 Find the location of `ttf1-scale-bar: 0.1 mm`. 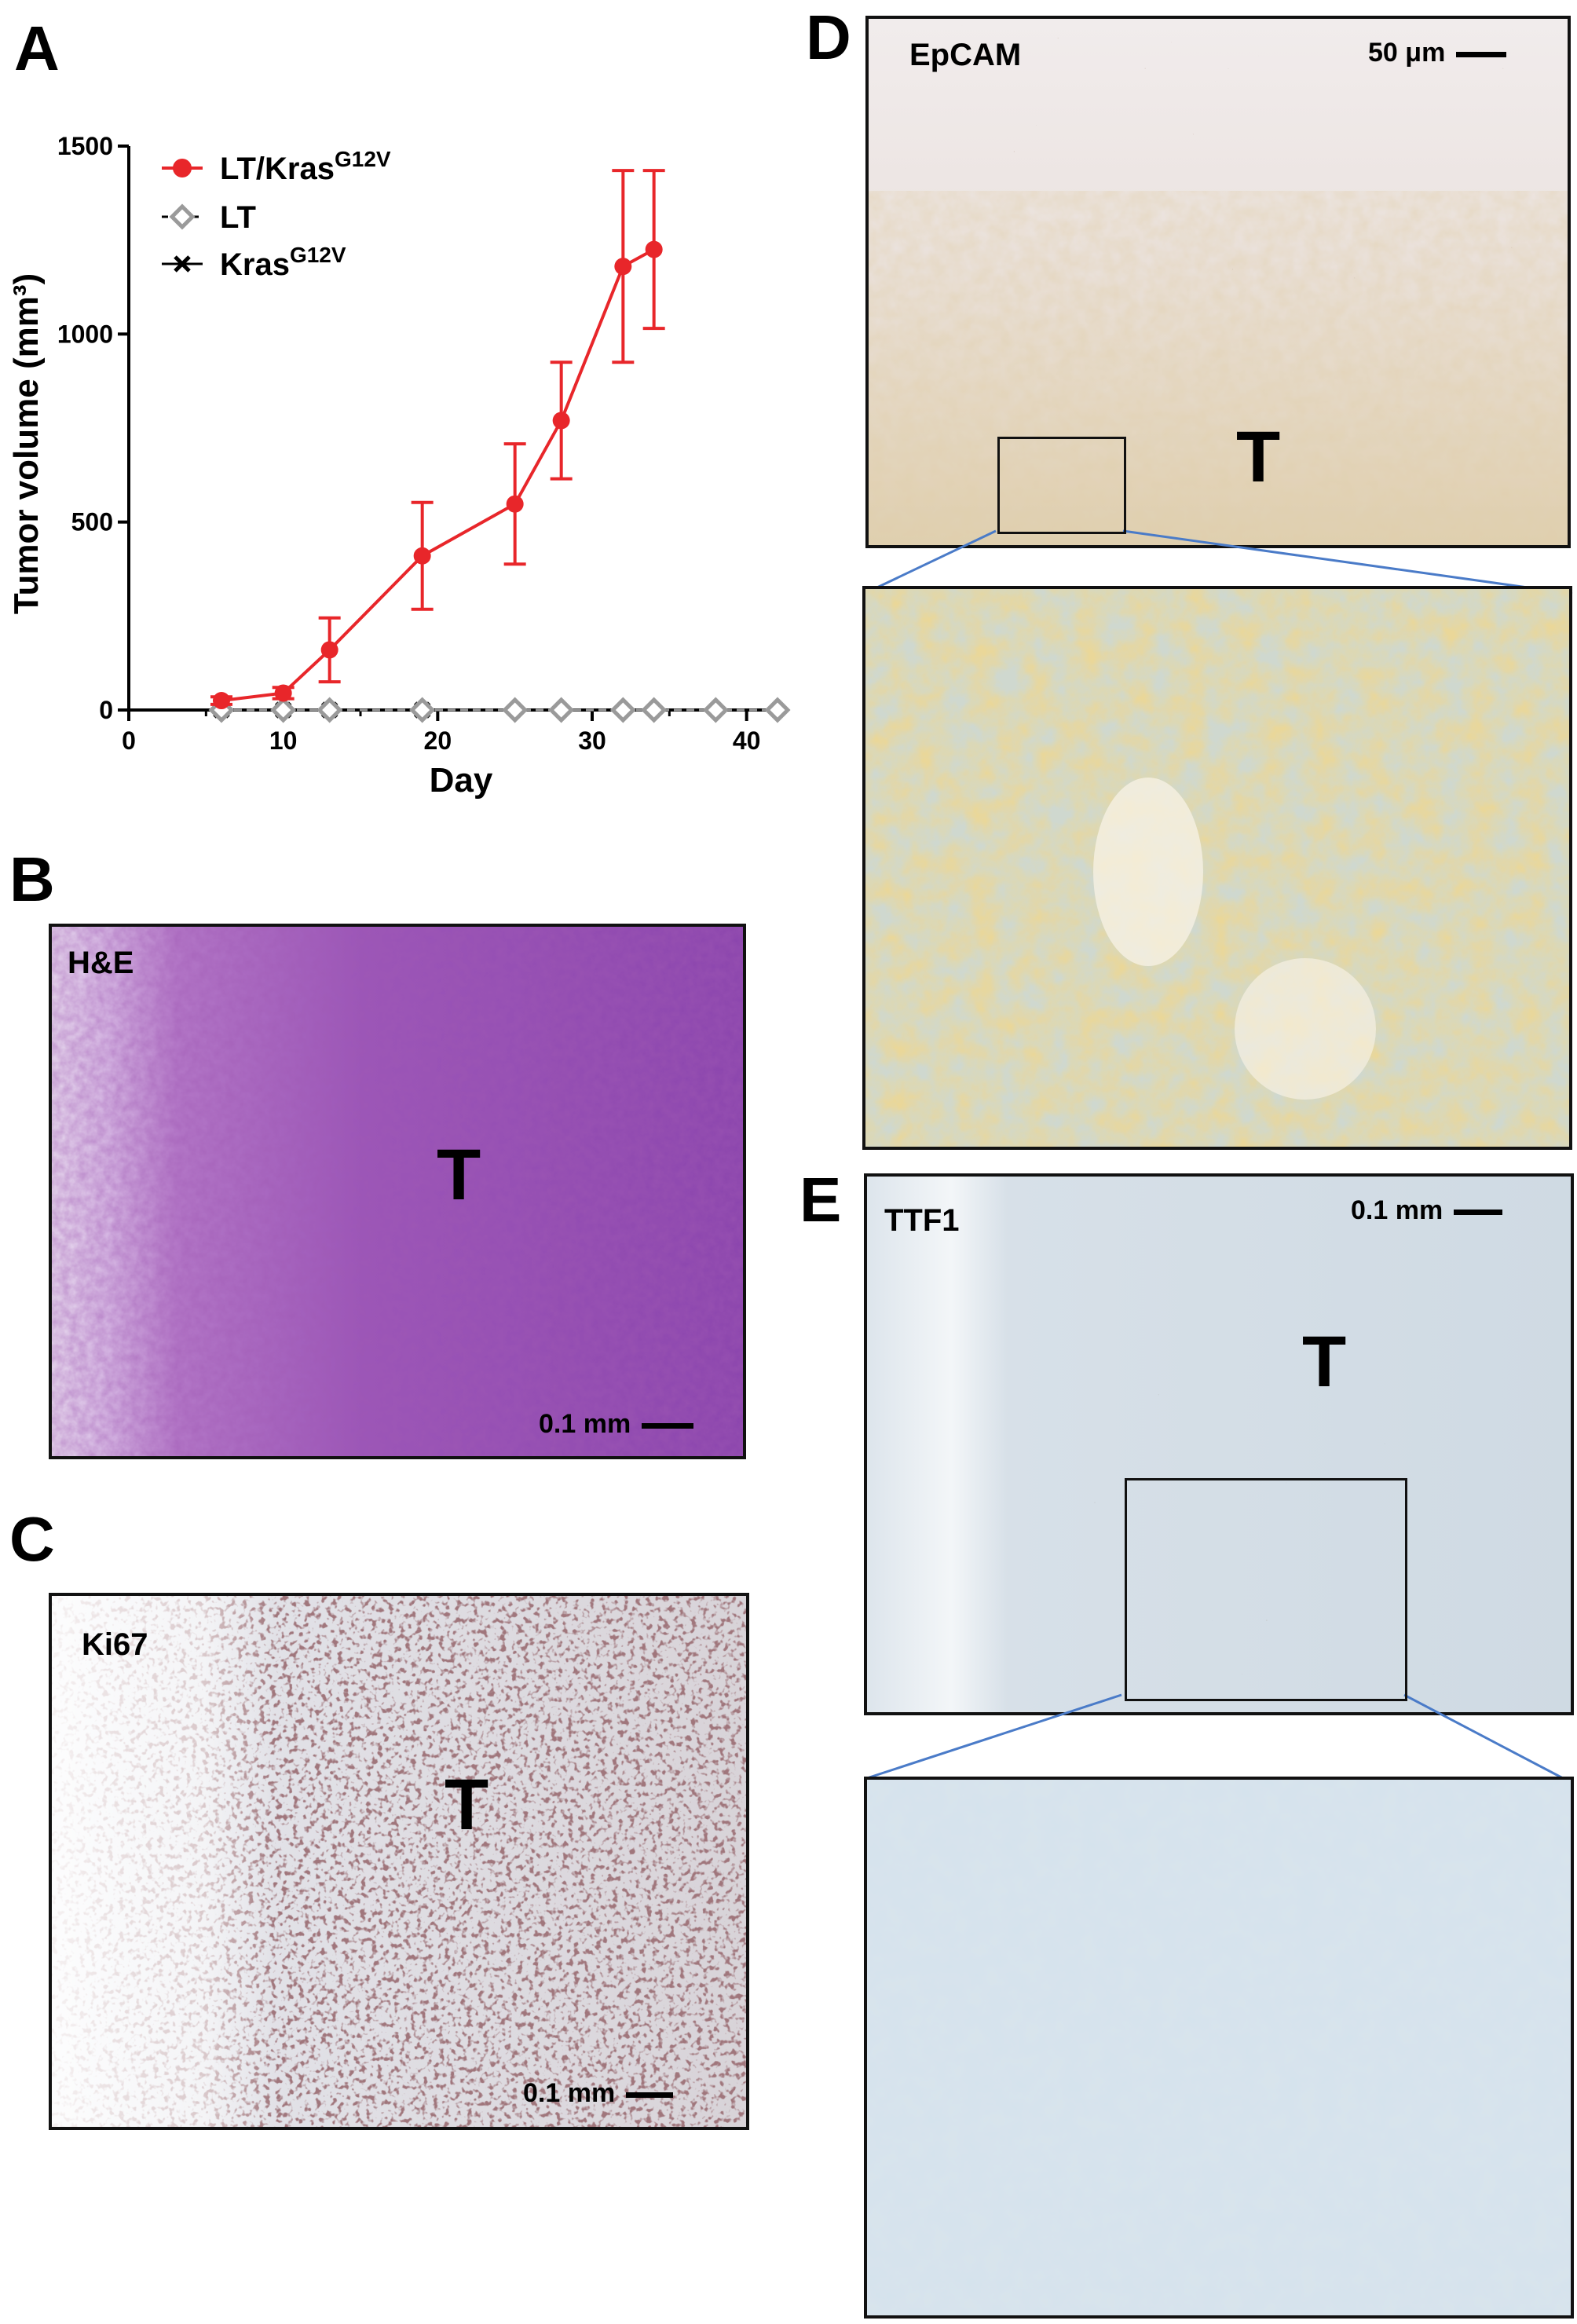

ttf1-scale-bar: 0.1 mm is located at coordinates (1427, 1210).